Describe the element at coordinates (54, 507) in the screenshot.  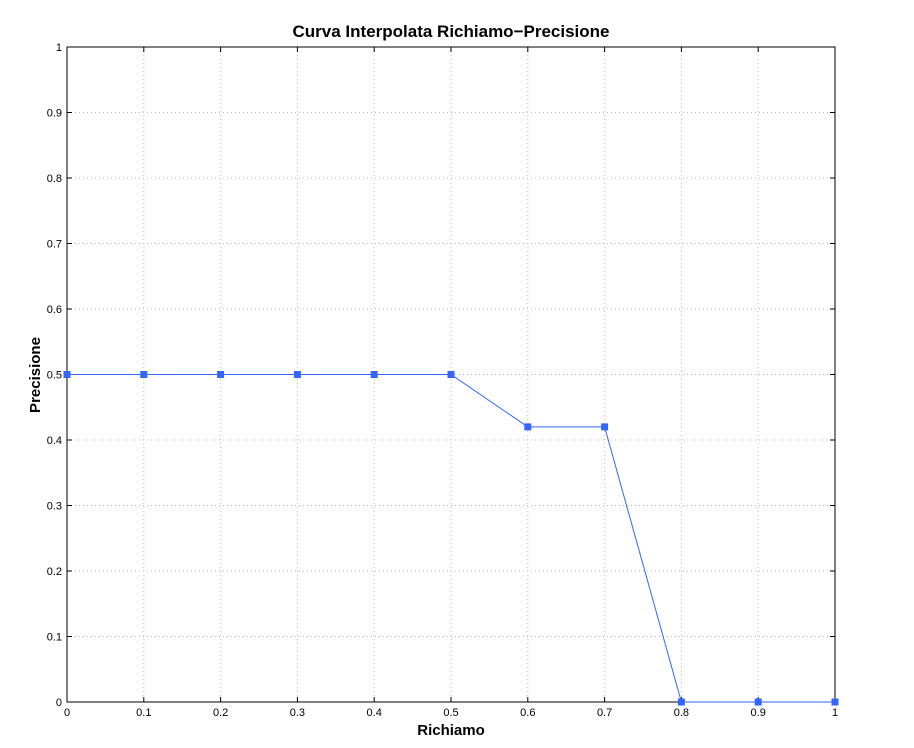
I see `y-tick-label: 0.3` at that location.